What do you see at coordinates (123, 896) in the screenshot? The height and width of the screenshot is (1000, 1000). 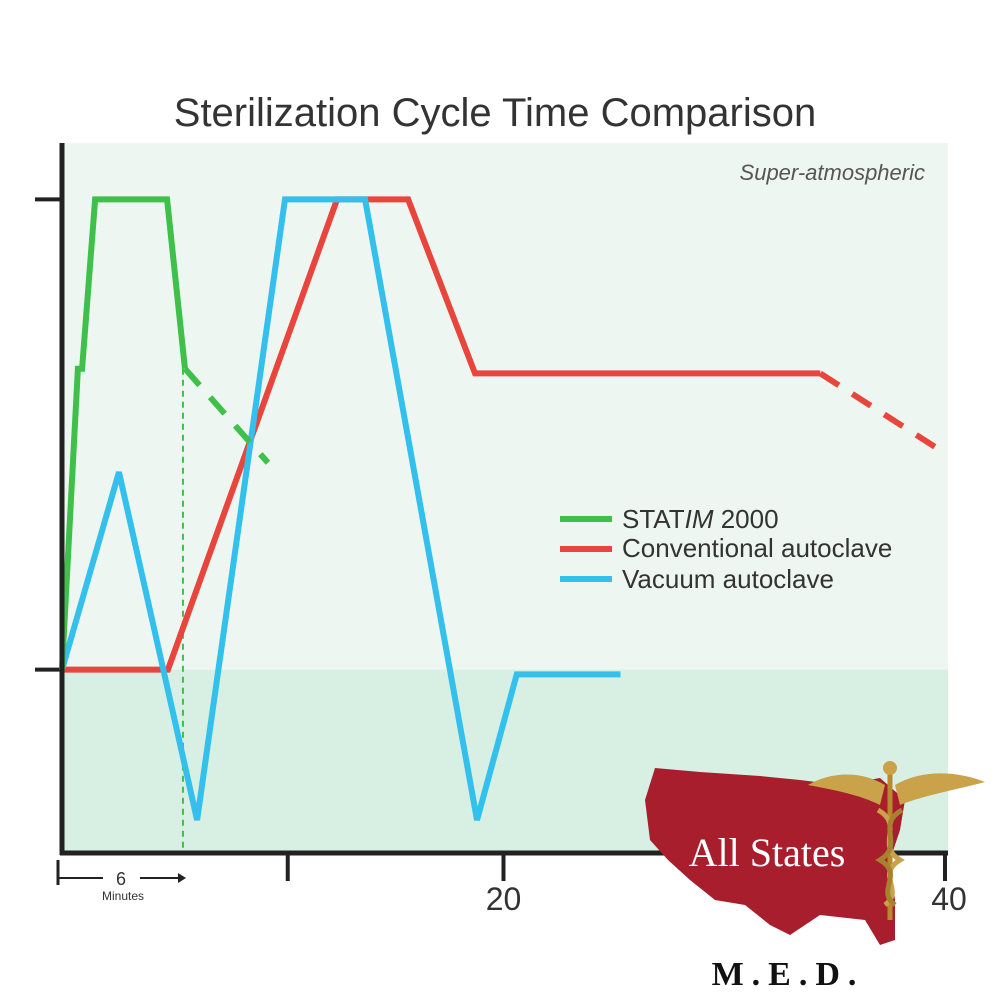 I see `span-unit: Minutes` at bounding box center [123, 896].